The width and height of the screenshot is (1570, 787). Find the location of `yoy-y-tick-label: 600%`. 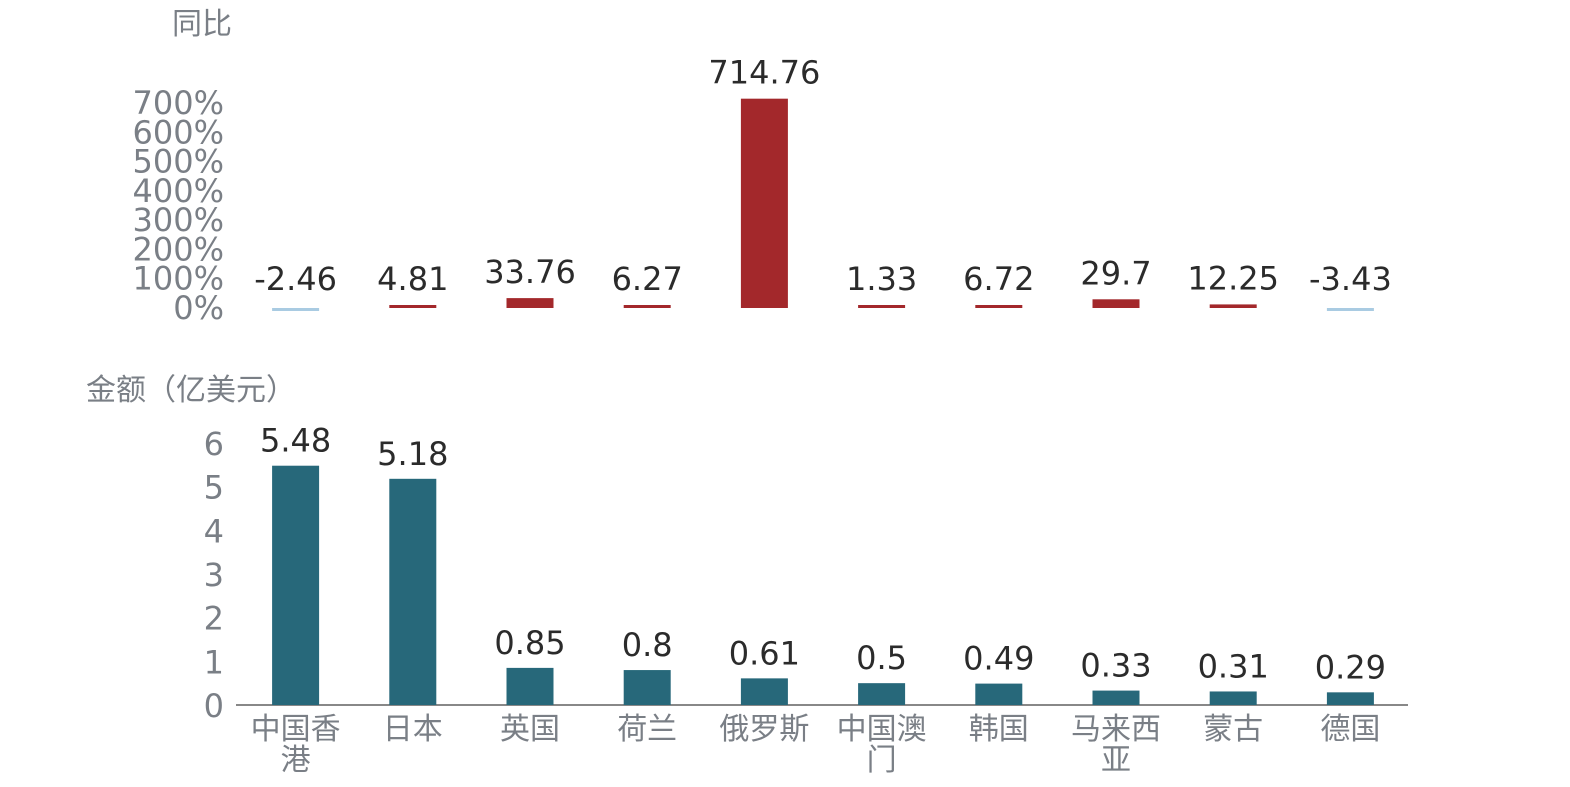

yoy-y-tick-label: 600% is located at coordinates (178, 132).